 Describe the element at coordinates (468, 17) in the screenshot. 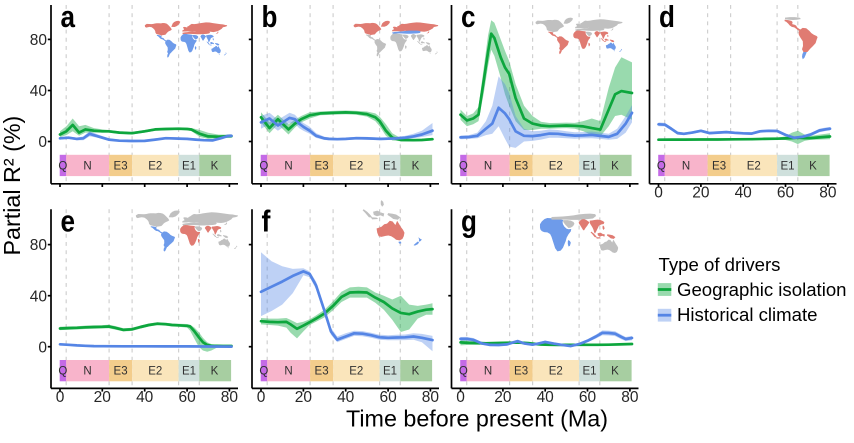

I see `svg-text: c` at that location.